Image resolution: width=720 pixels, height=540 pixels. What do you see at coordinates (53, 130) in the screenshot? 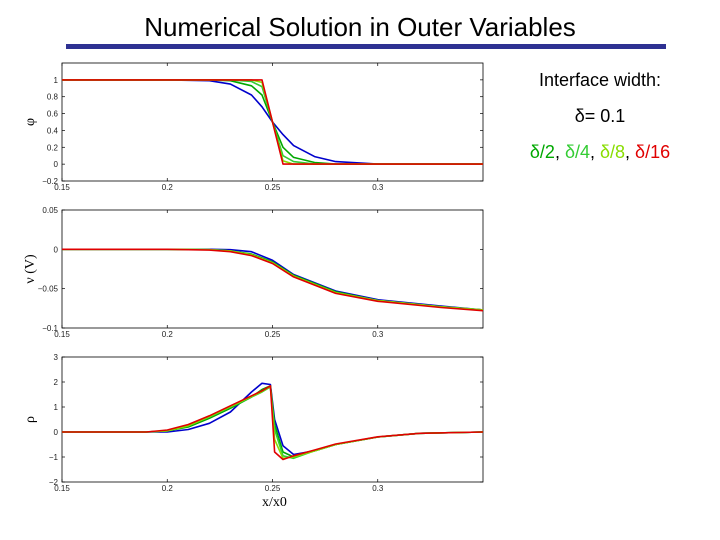
I see `y-tick-label: 0.4` at bounding box center [53, 130].